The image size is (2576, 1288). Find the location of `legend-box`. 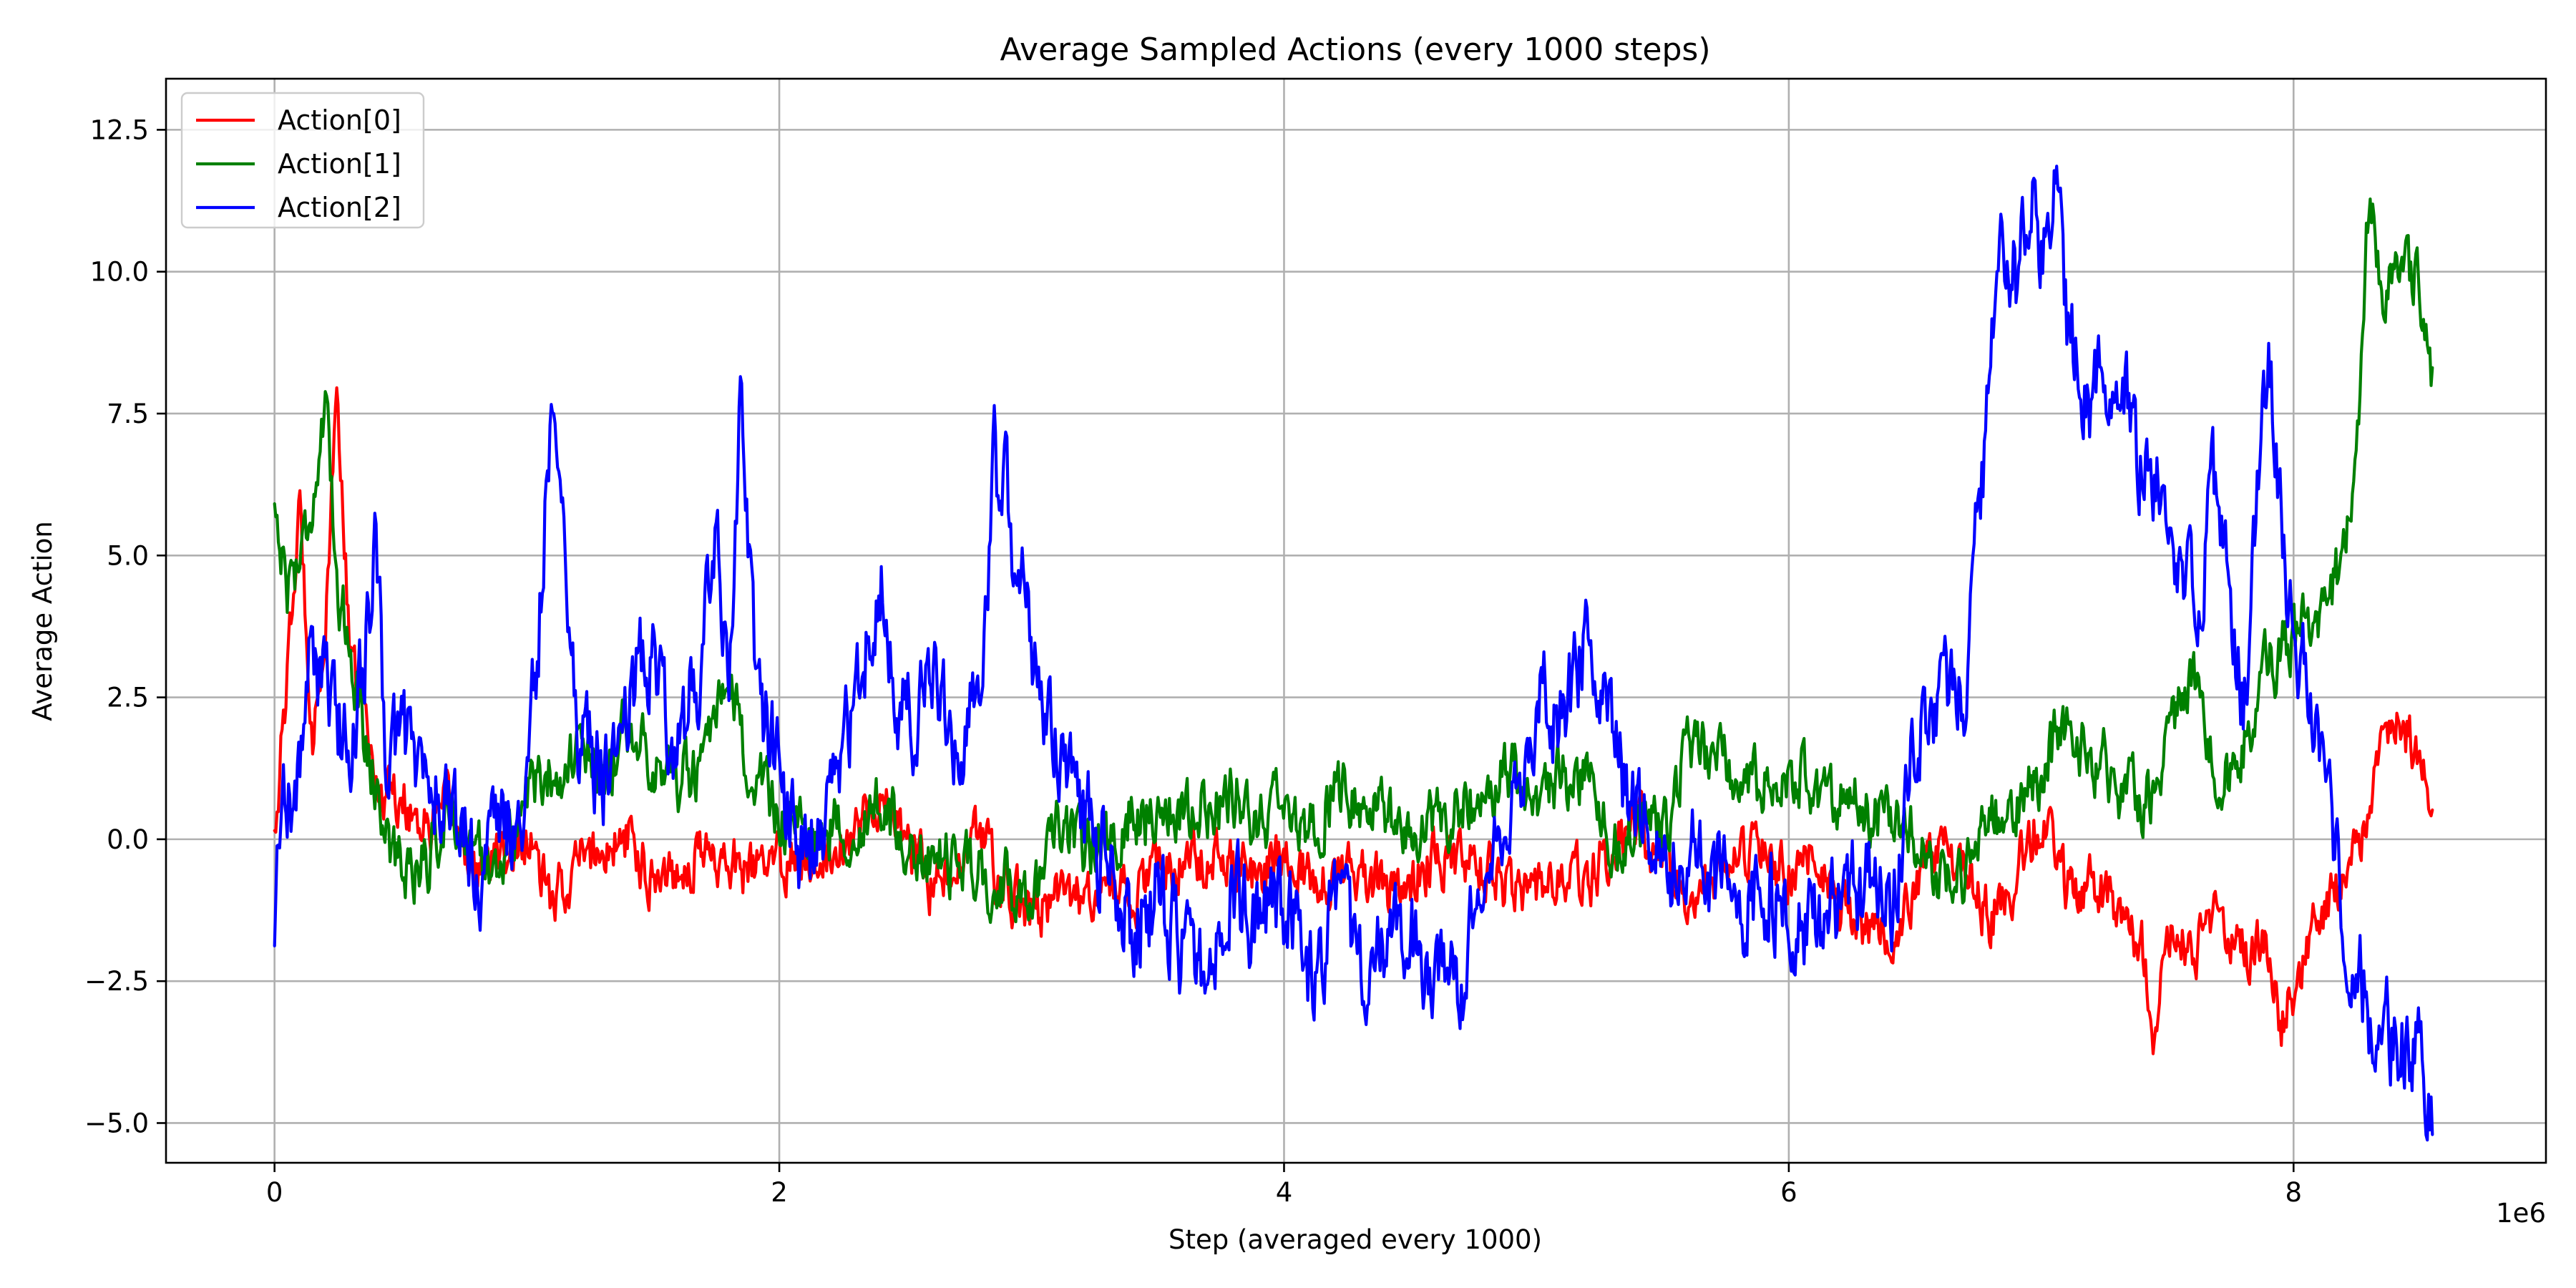

legend-box is located at coordinates (302, 160).